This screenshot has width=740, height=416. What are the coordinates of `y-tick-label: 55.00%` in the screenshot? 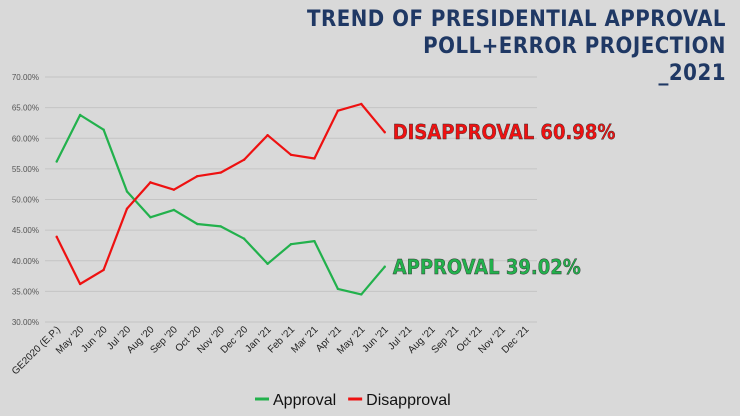 It's located at (25, 169).